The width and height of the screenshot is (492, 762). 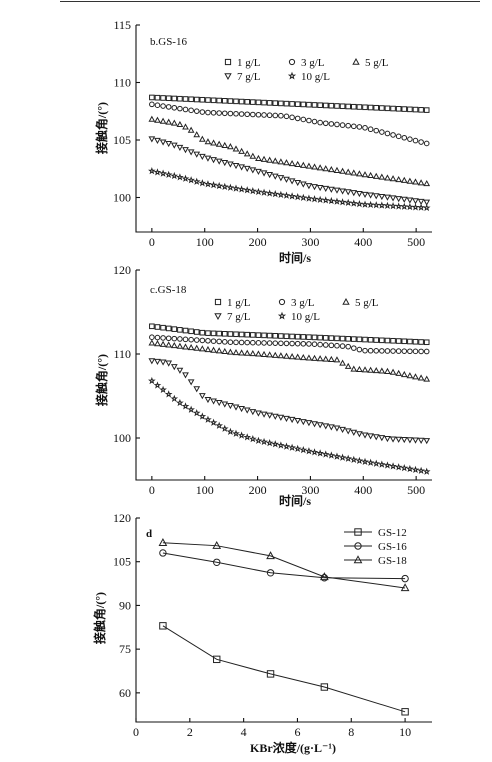 I want to click on chart-2-legend-marker, so click(x=358, y=546).